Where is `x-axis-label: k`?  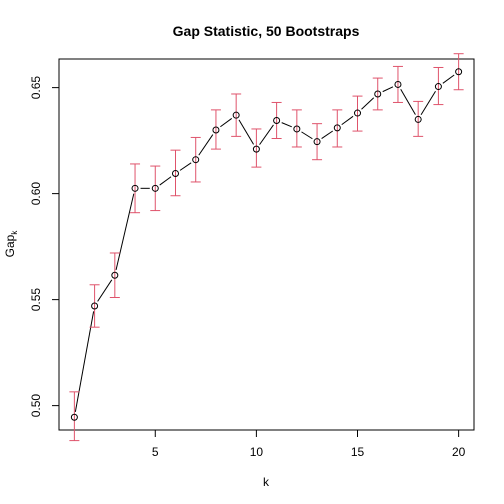 x-axis-label: k is located at coordinates (266, 482).